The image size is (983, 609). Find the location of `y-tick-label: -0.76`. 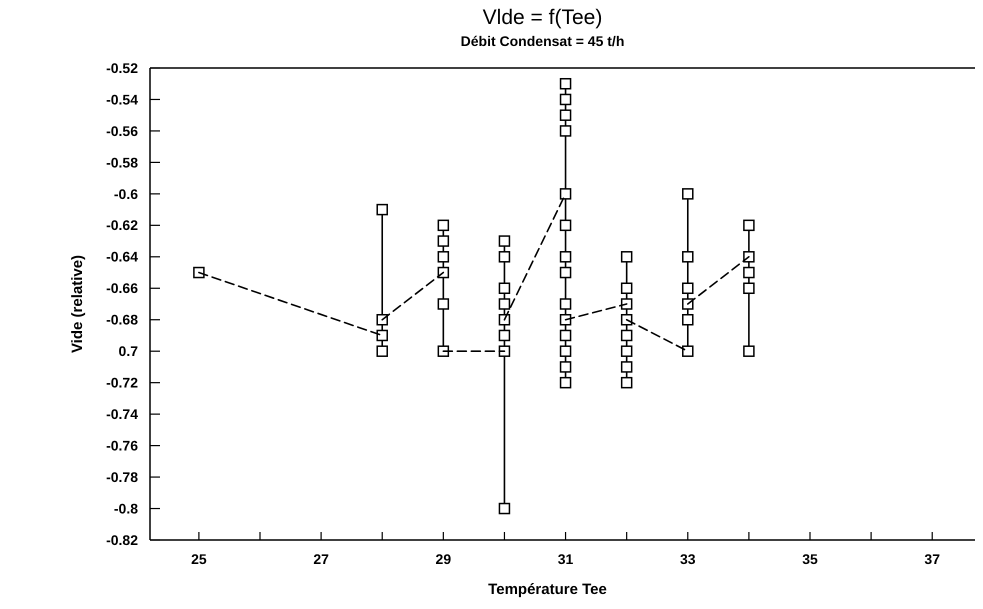

y-tick-label: -0.76 is located at coordinates (122, 446).